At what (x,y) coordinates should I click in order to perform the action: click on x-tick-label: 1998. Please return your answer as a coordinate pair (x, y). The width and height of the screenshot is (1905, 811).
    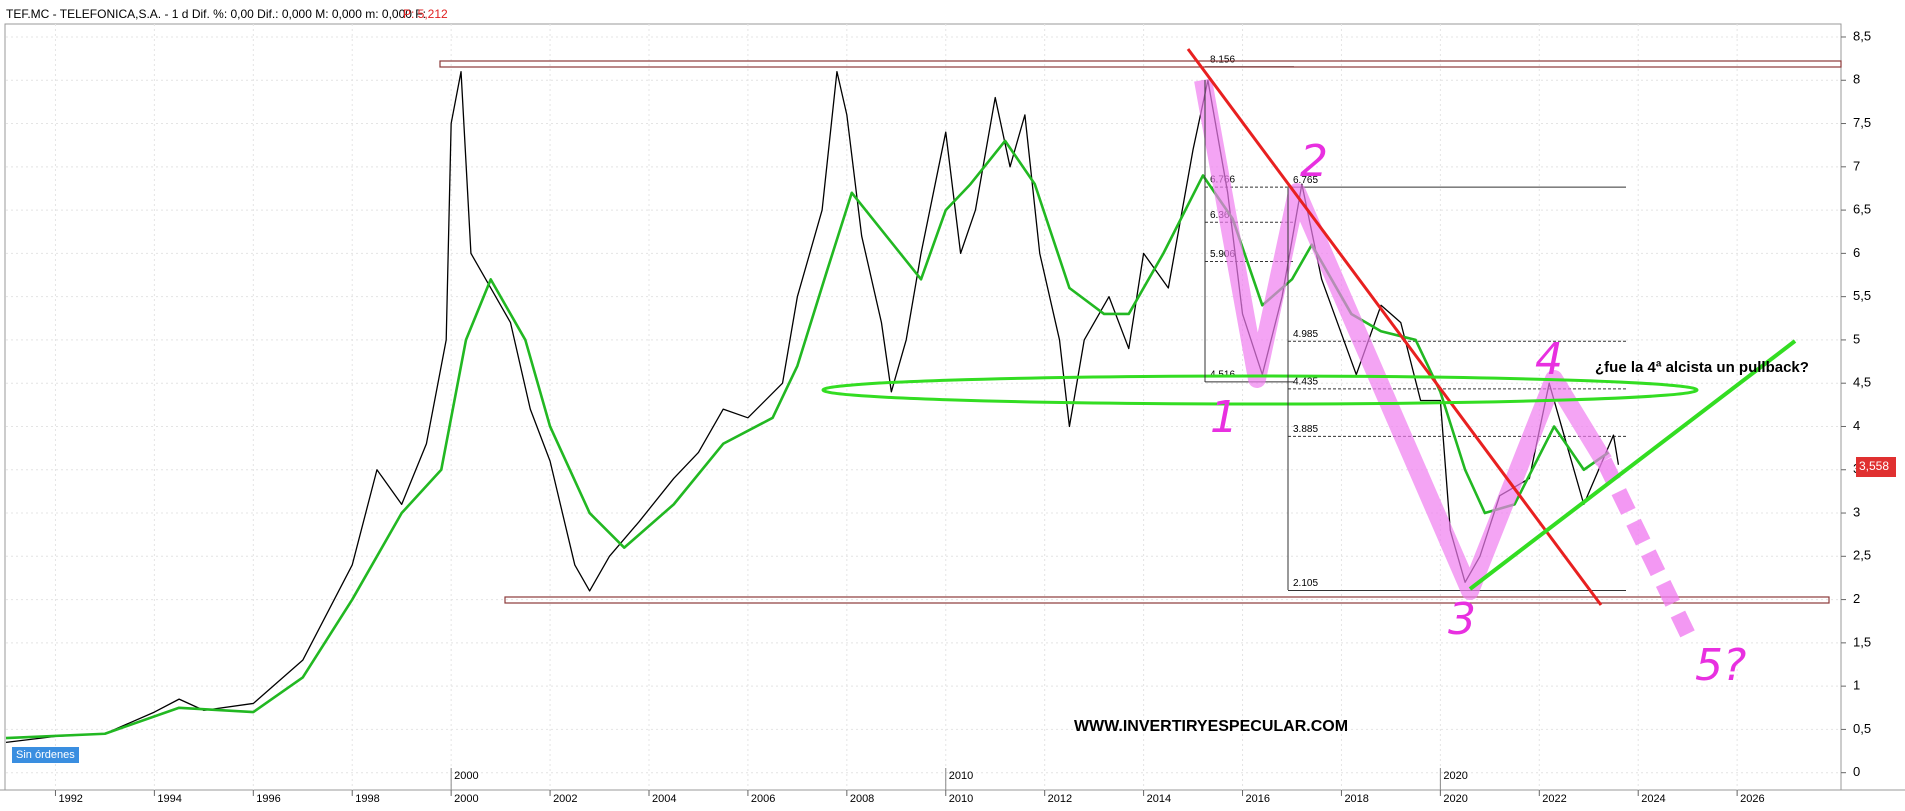
    Looking at the image, I should click on (367, 799).